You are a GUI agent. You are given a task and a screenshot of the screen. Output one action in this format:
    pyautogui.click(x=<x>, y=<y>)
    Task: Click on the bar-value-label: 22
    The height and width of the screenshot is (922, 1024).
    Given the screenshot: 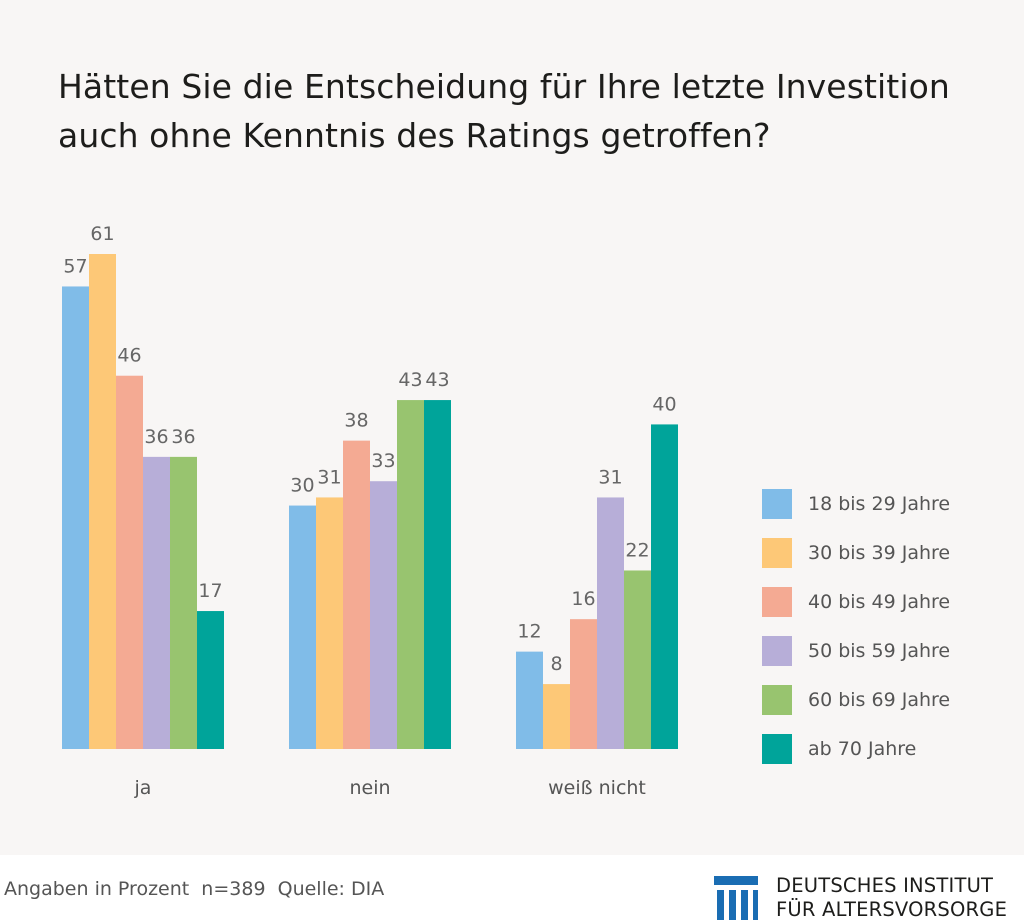 What is the action you would take?
    pyautogui.click(x=637, y=550)
    